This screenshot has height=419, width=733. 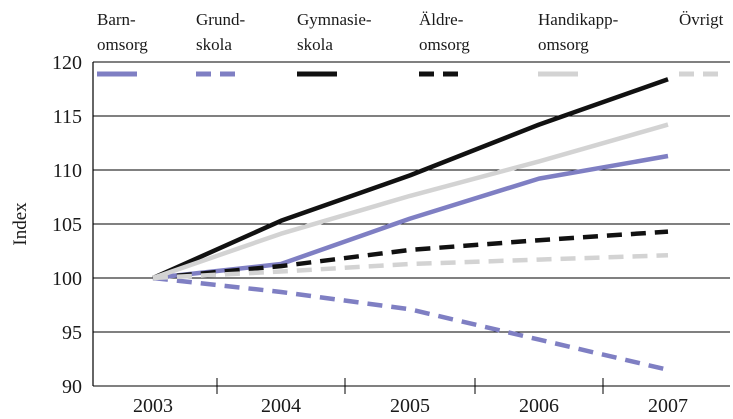 What do you see at coordinates (67, 171) in the screenshot?
I see `y-tick-label: 110` at bounding box center [67, 171].